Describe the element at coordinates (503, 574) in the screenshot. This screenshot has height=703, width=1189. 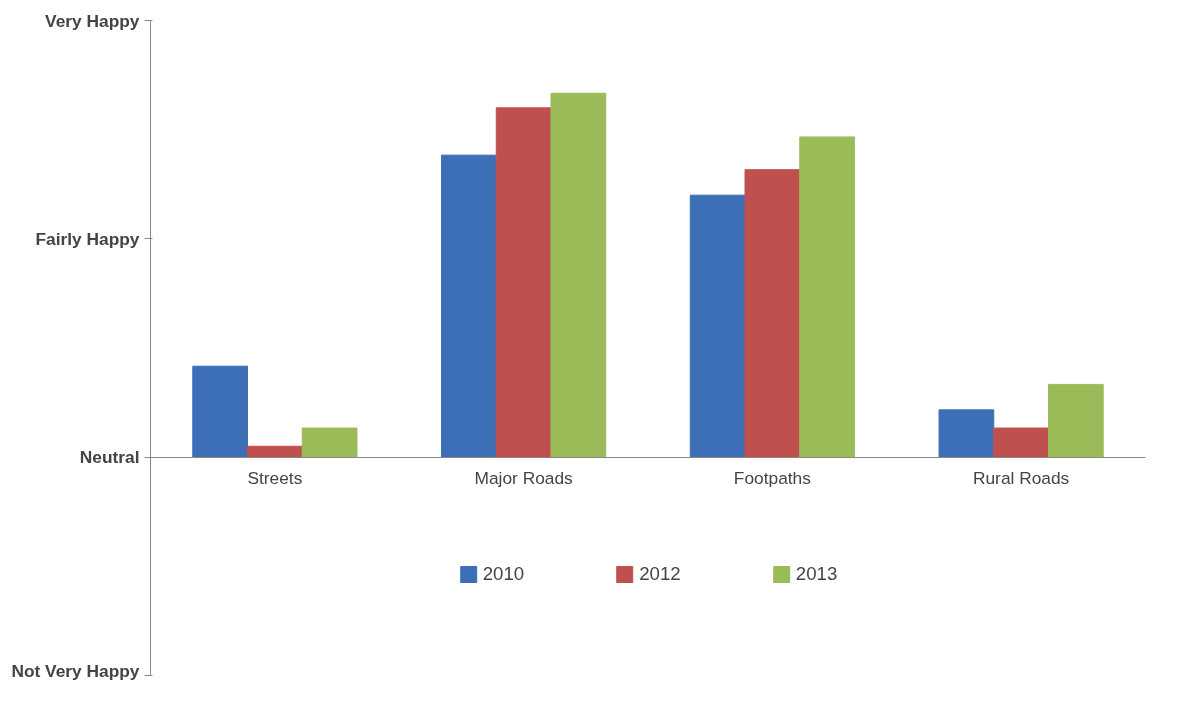
I see `legend-label: 2010` at that location.